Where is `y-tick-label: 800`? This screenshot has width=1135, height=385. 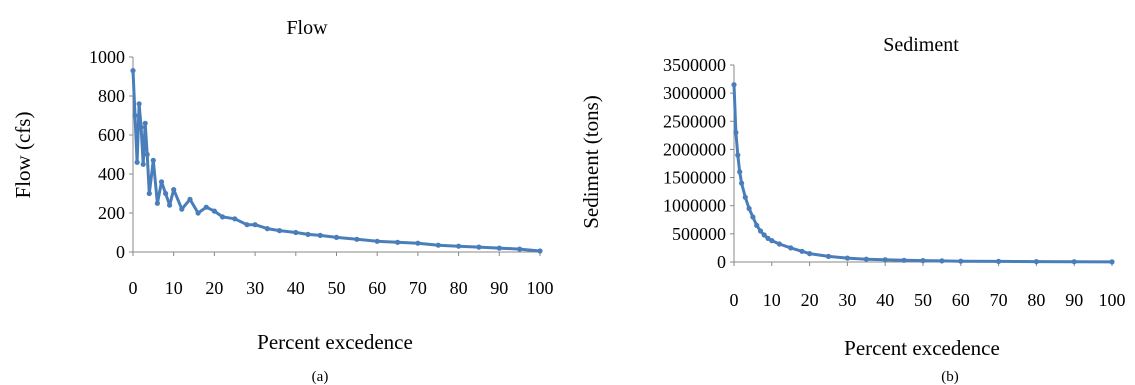 y-tick-label: 800 is located at coordinates (111, 96).